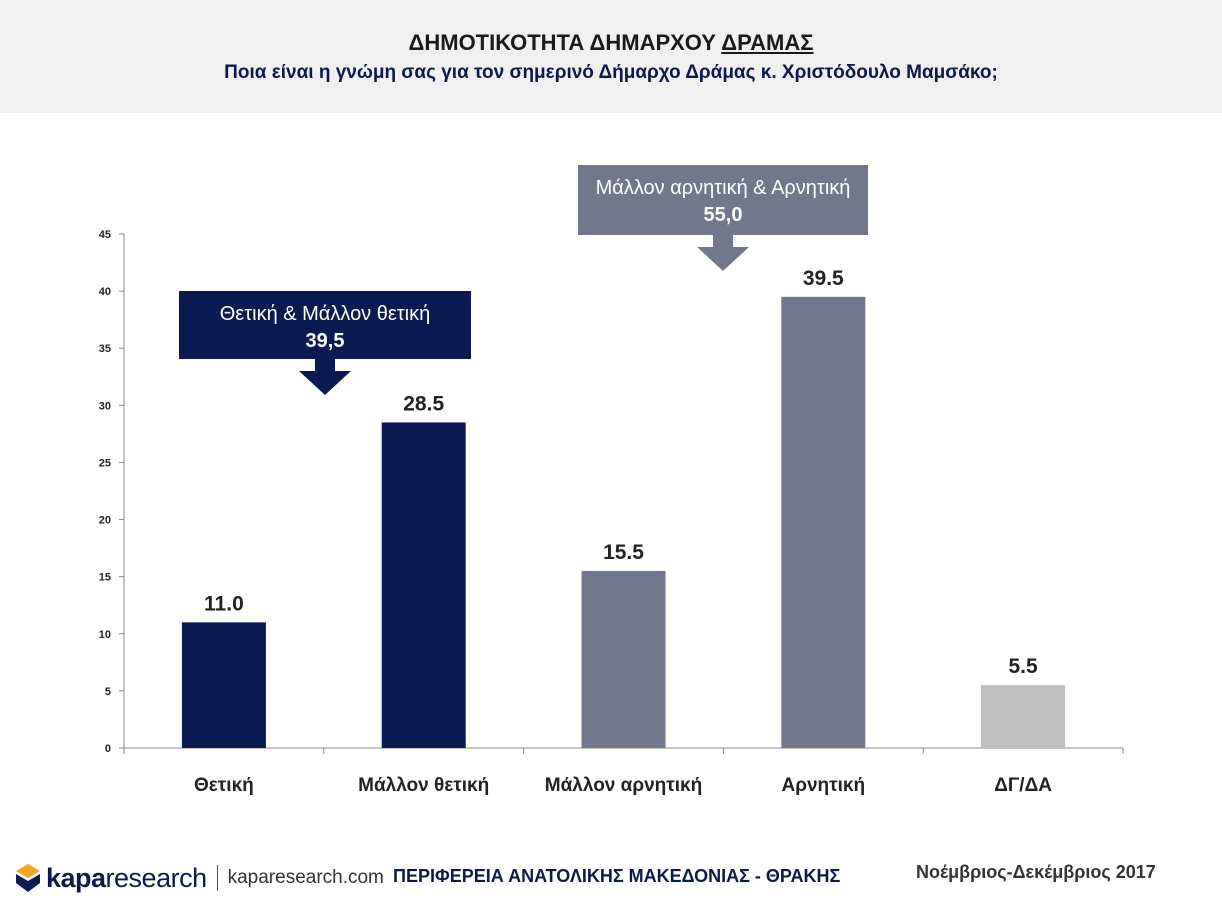  Describe the element at coordinates (325, 341) in the screenshot. I see `callout-value: 39,5` at that location.